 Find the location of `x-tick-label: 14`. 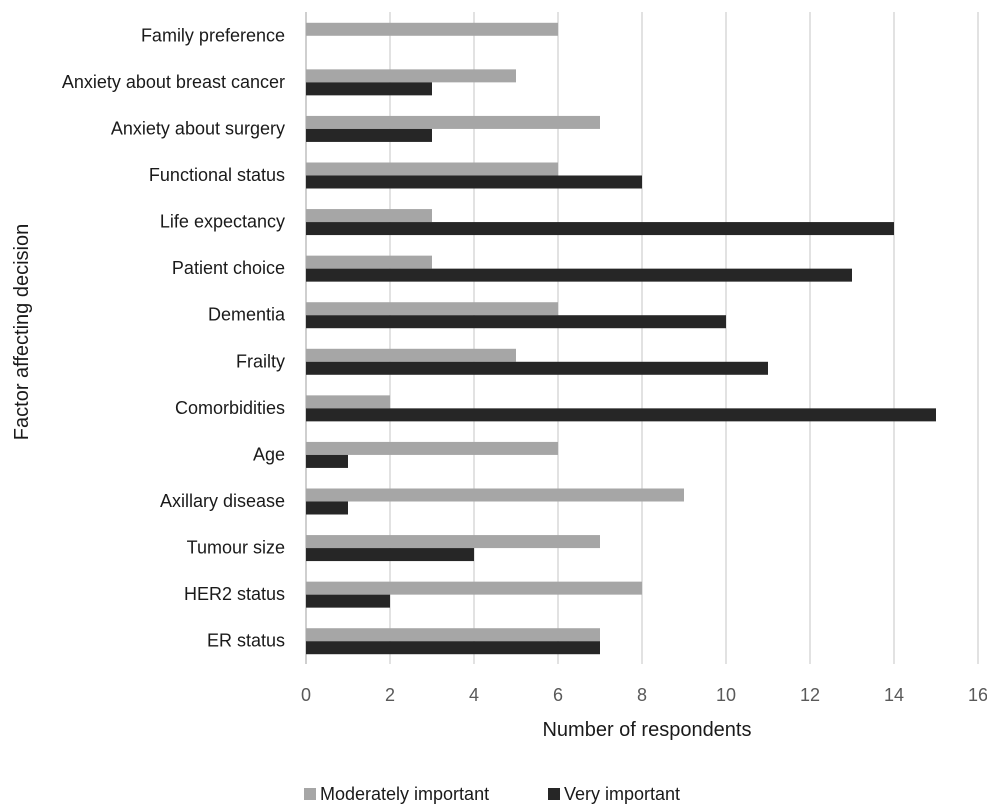

x-tick-label: 14 is located at coordinates (894, 695).